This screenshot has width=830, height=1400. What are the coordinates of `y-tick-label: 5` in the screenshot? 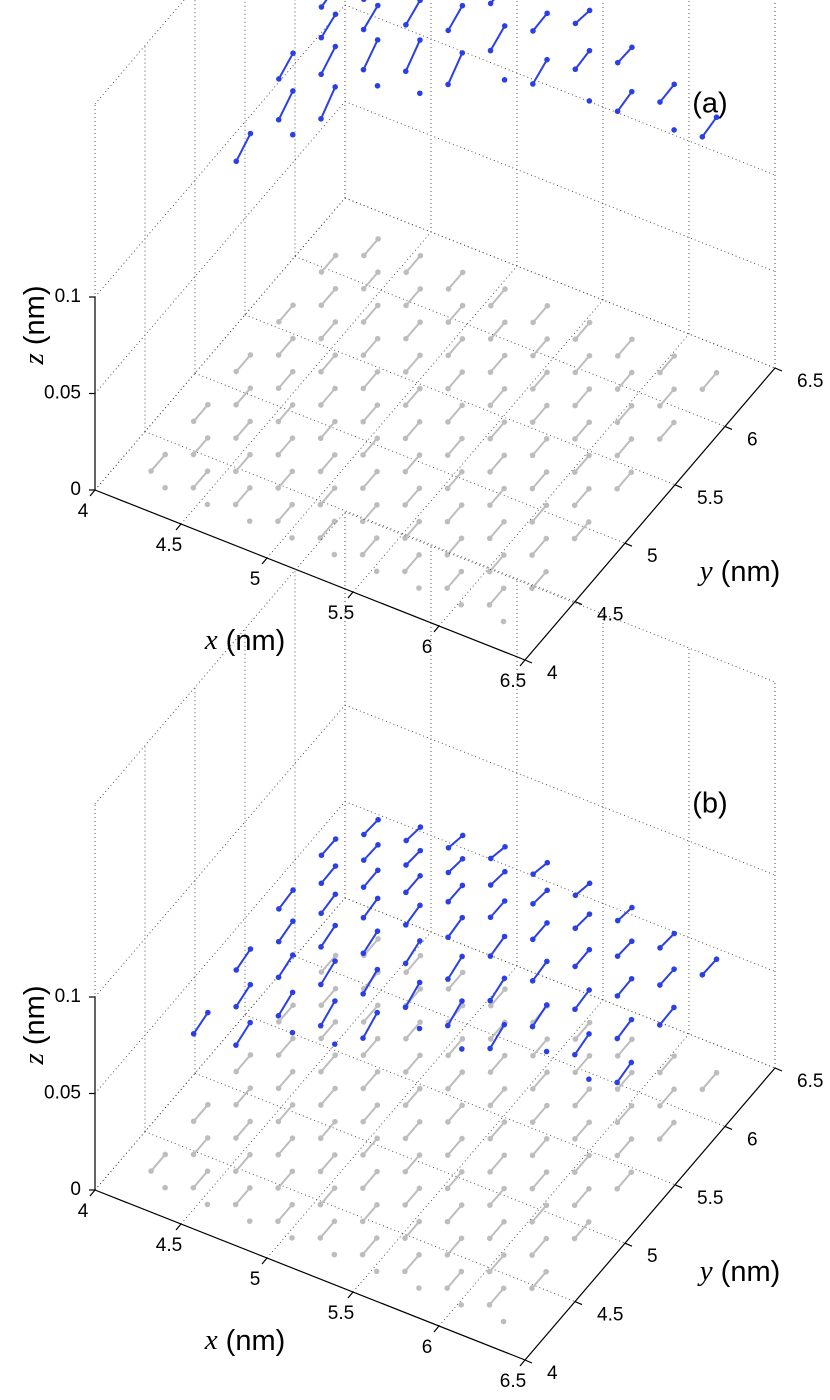 It's located at (652, 1256).